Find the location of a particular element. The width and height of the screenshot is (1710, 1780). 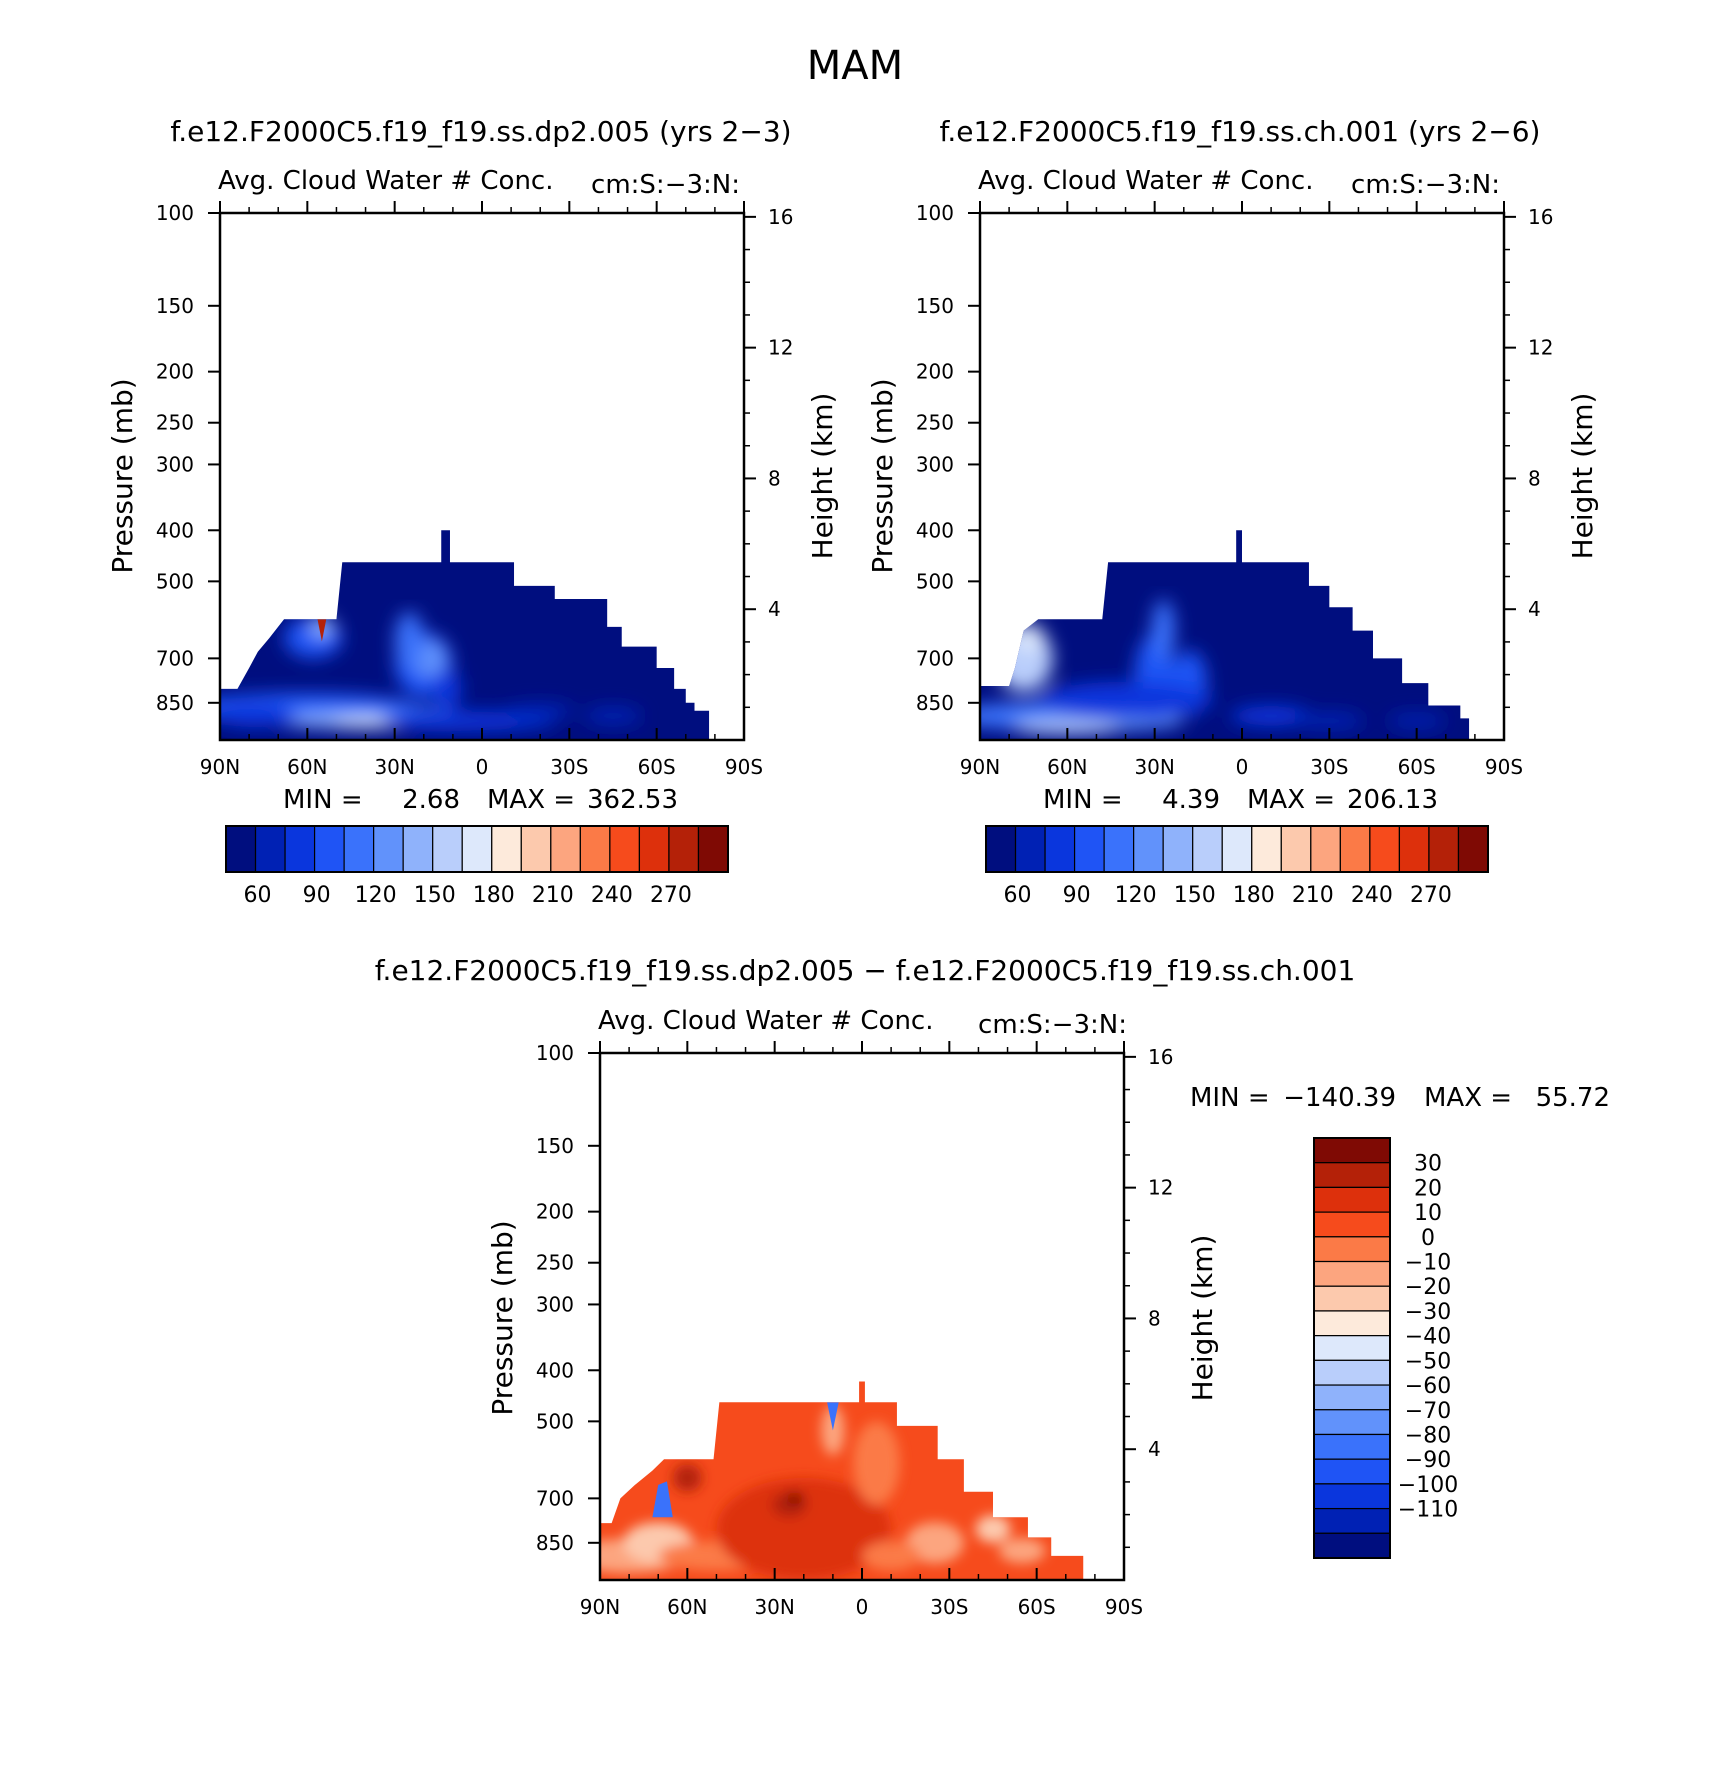

y-tick-label: 300 is located at coordinates (555, 1304).